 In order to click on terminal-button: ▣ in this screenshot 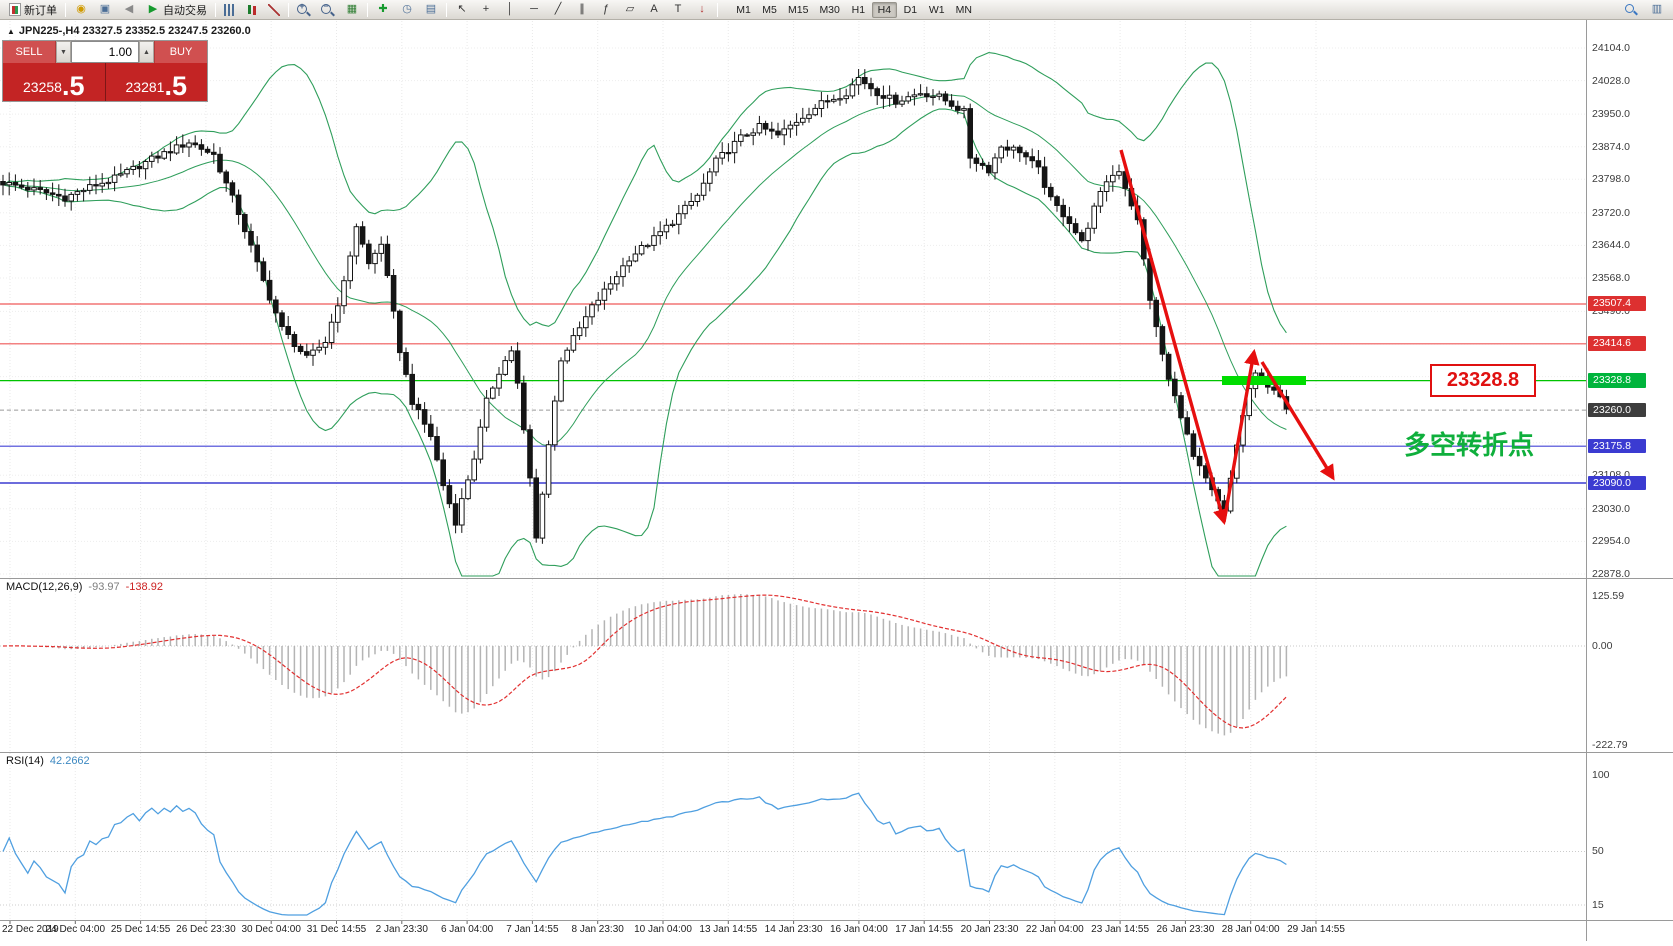, I will do `click(105, 10)`.